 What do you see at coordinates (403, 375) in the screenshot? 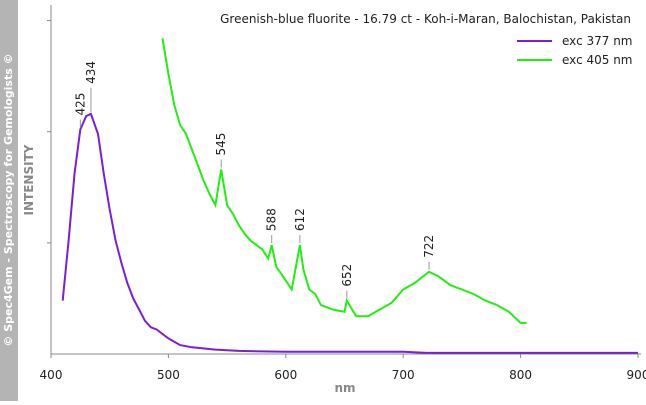
I see `x-tick-label: 700` at bounding box center [403, 375].